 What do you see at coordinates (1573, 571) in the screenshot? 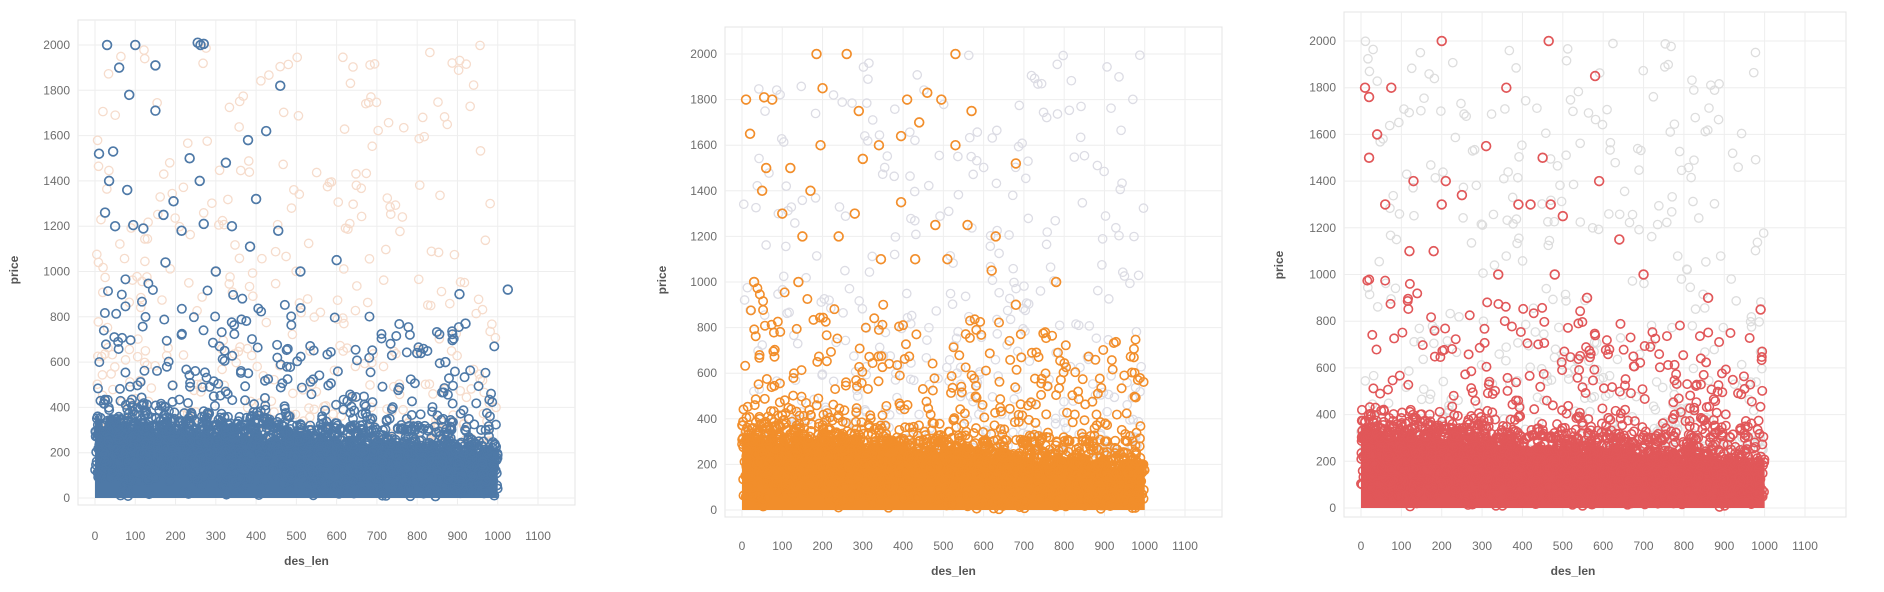
I see `x-axis-title: des_len` at bounding box center [1573, 571].